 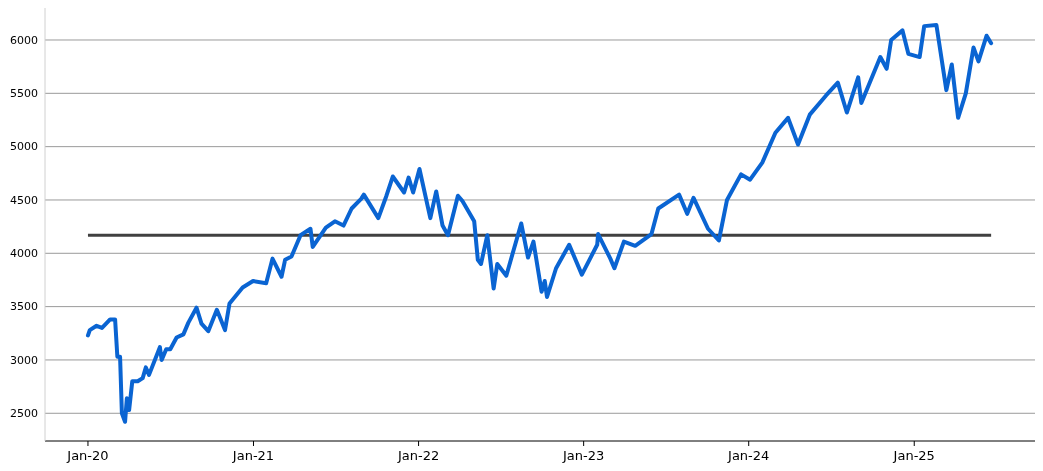 What do you see at coordinates (24, 307) in the screenshot?
I see `y-tick-label: 3500` at bounding box center [24, 307].